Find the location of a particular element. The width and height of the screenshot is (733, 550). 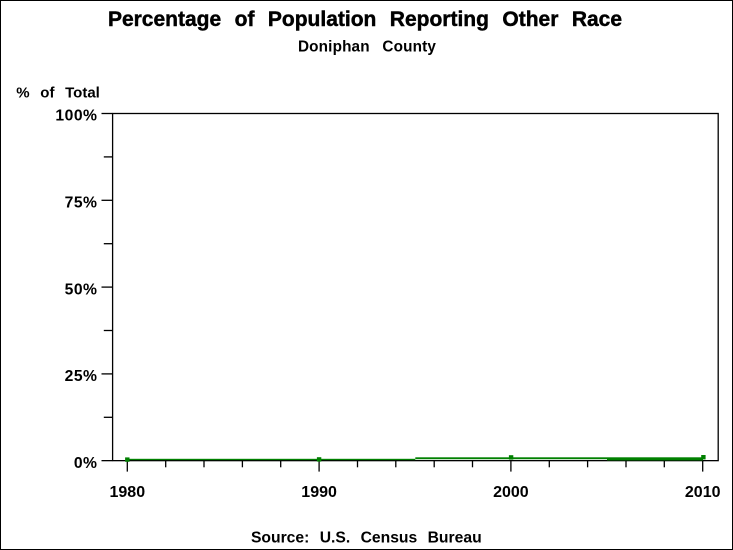

svg-text: 25% is located at coordinates (81, 376).